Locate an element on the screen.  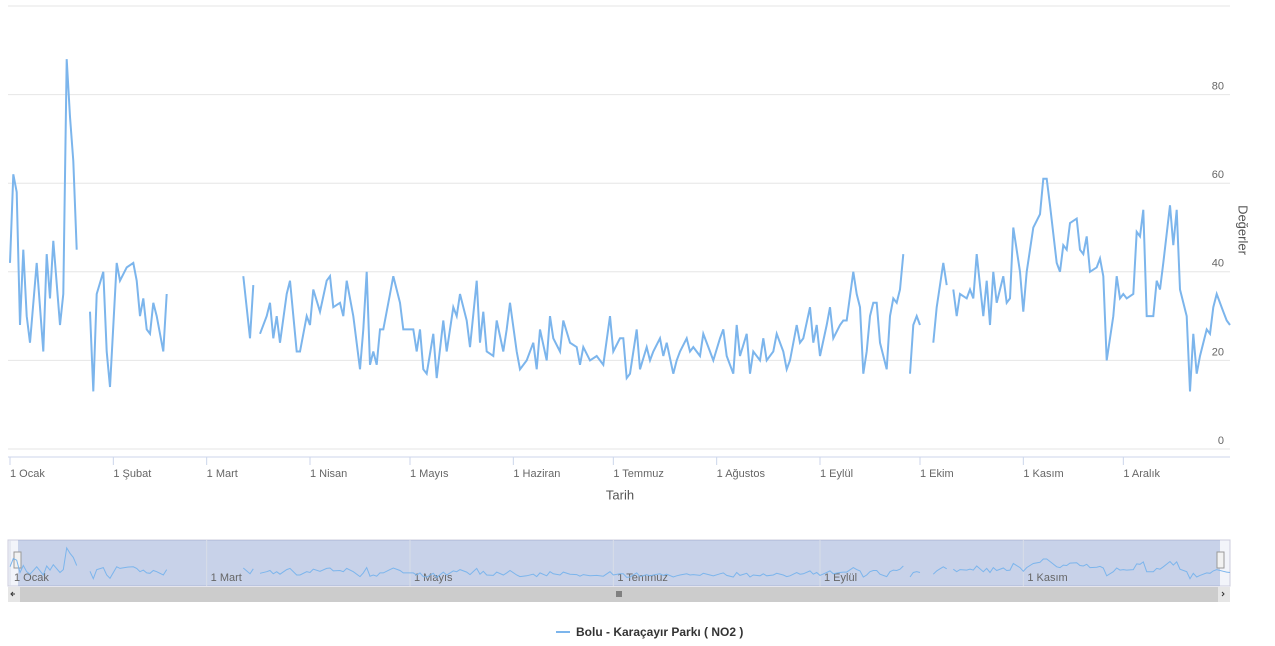
y-tick-label: 60 is located at coordinates (1218, 175).